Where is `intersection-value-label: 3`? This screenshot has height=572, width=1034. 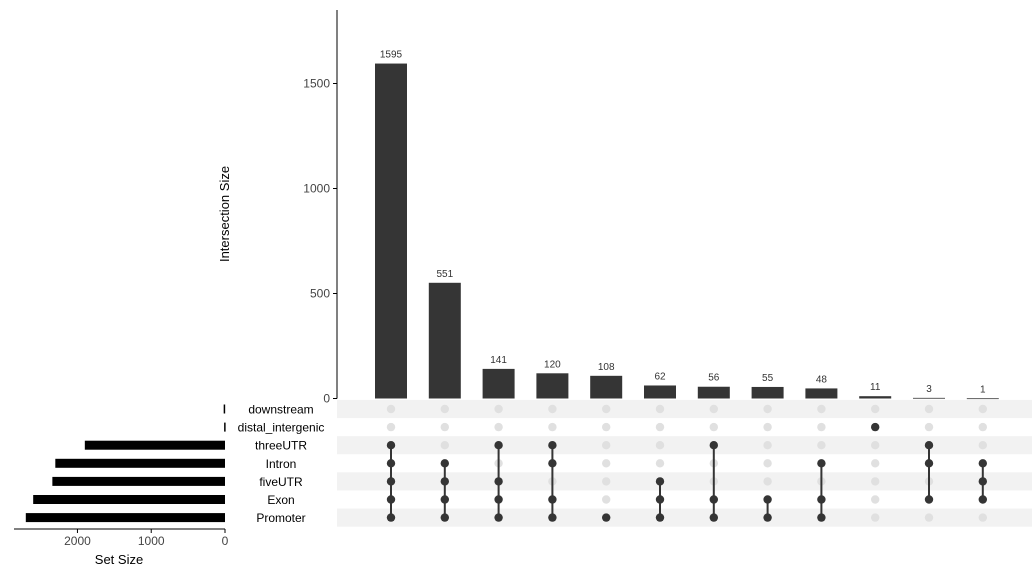
intersection-value-label: 3 is located at coordinates (929, 389).